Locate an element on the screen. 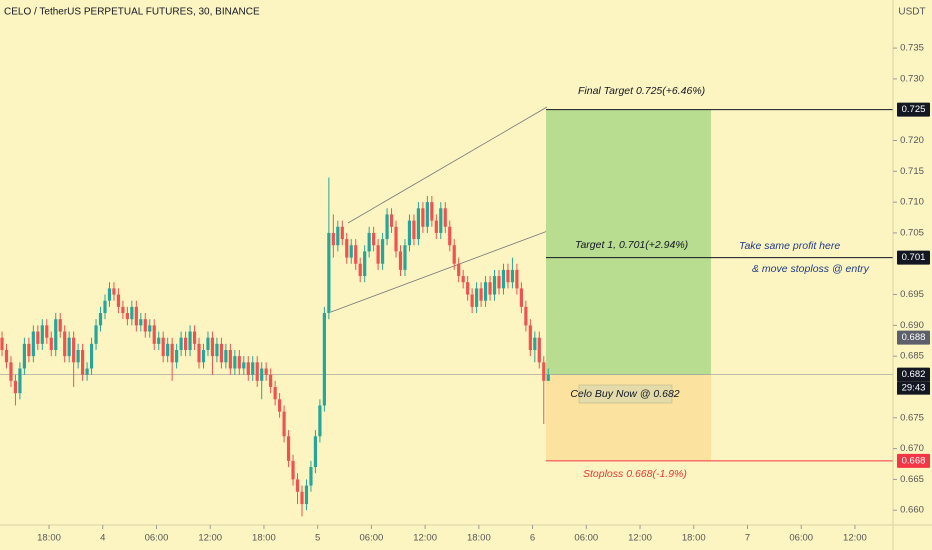 This screenshot has height=550, width=932. price-badge-label: 0.688 is located at coordinates (914, 337).